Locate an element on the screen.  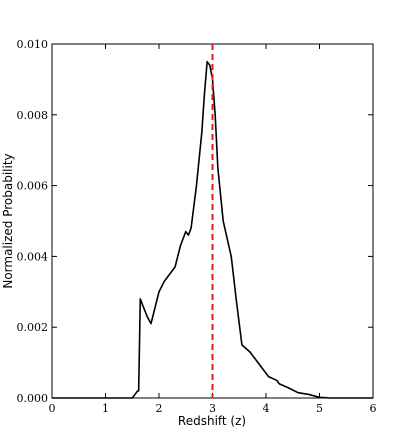
y-tick-label: 0.010 is located at coordinates (33, 44).